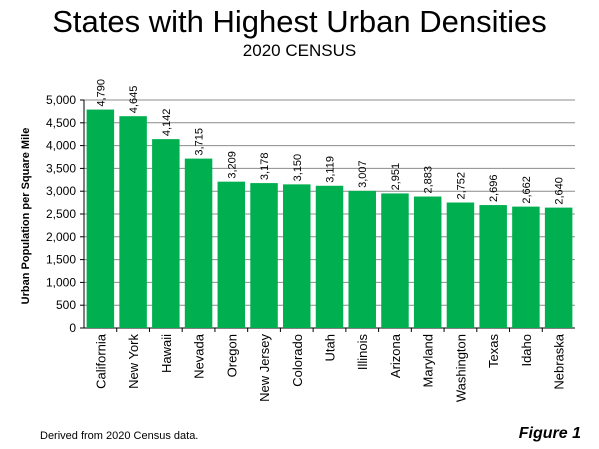 This screenshot has height=449, width=599. I want to click on x-tick-label: Washington, so click(460, 368).